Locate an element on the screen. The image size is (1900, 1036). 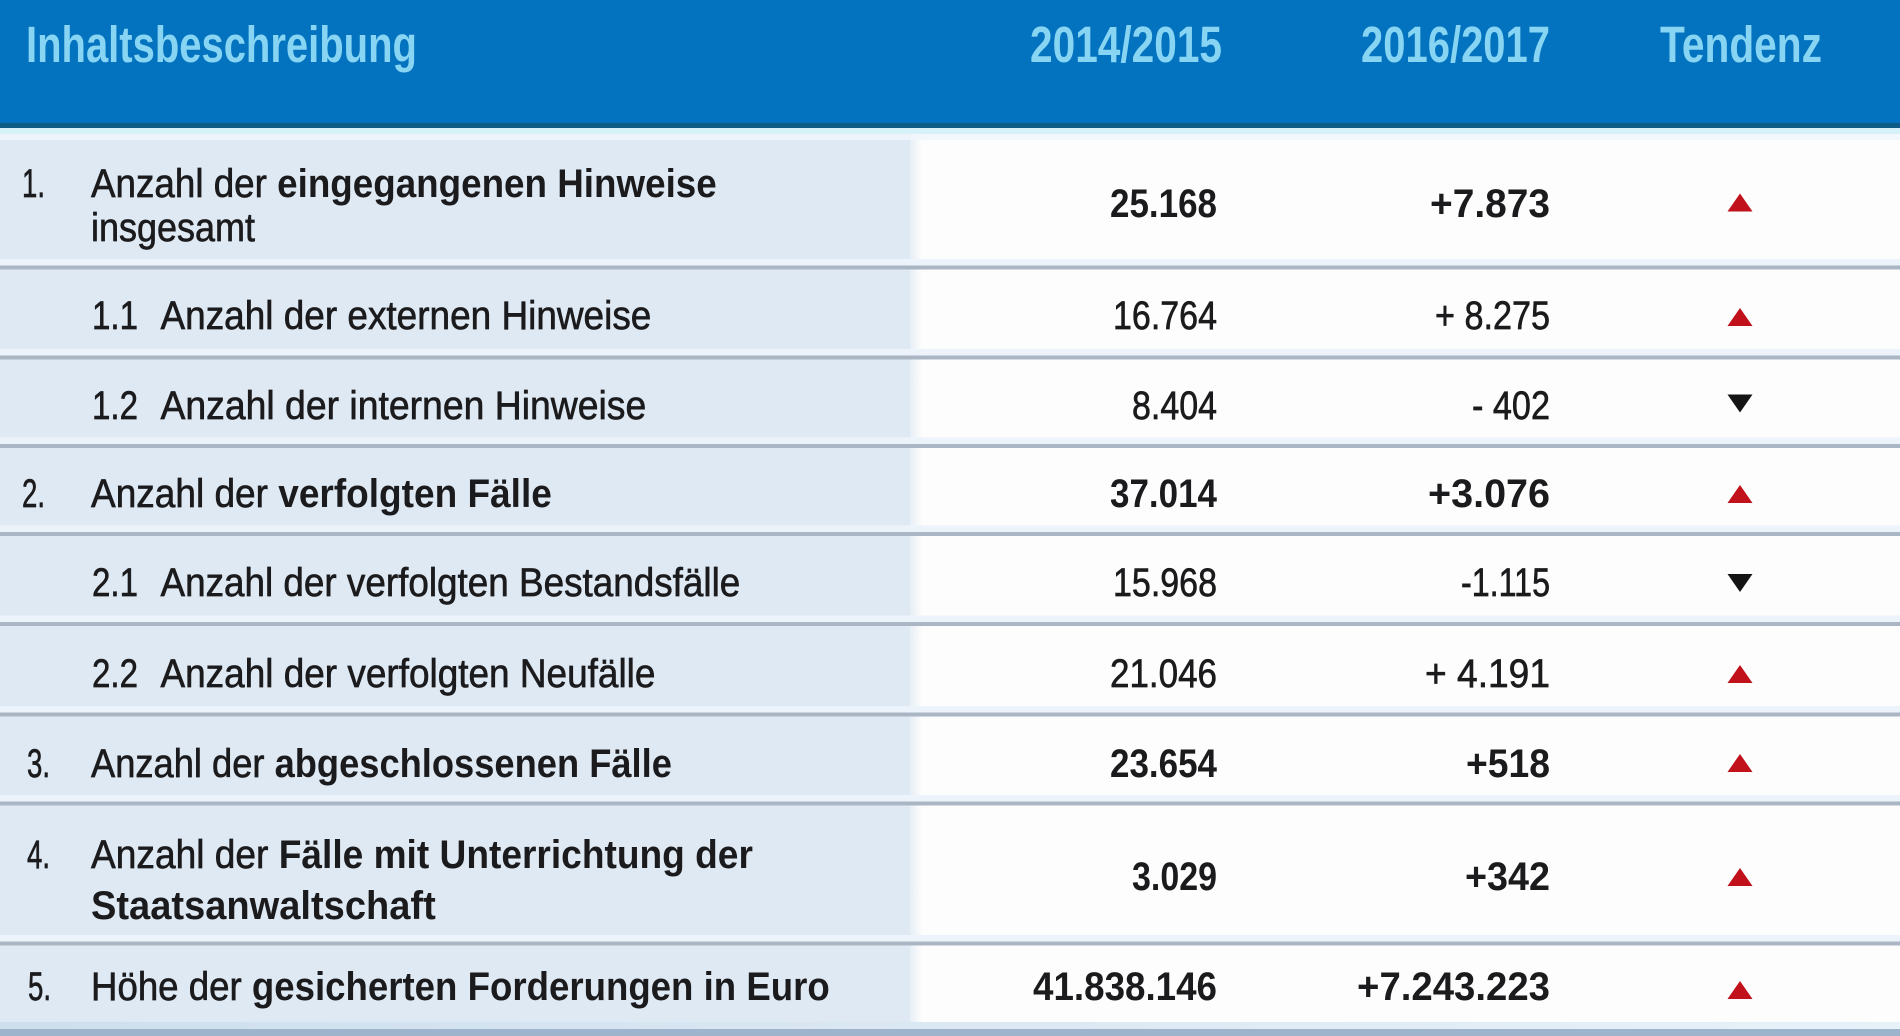
svg-text: 2.2 is located at coordinates (115, 673).